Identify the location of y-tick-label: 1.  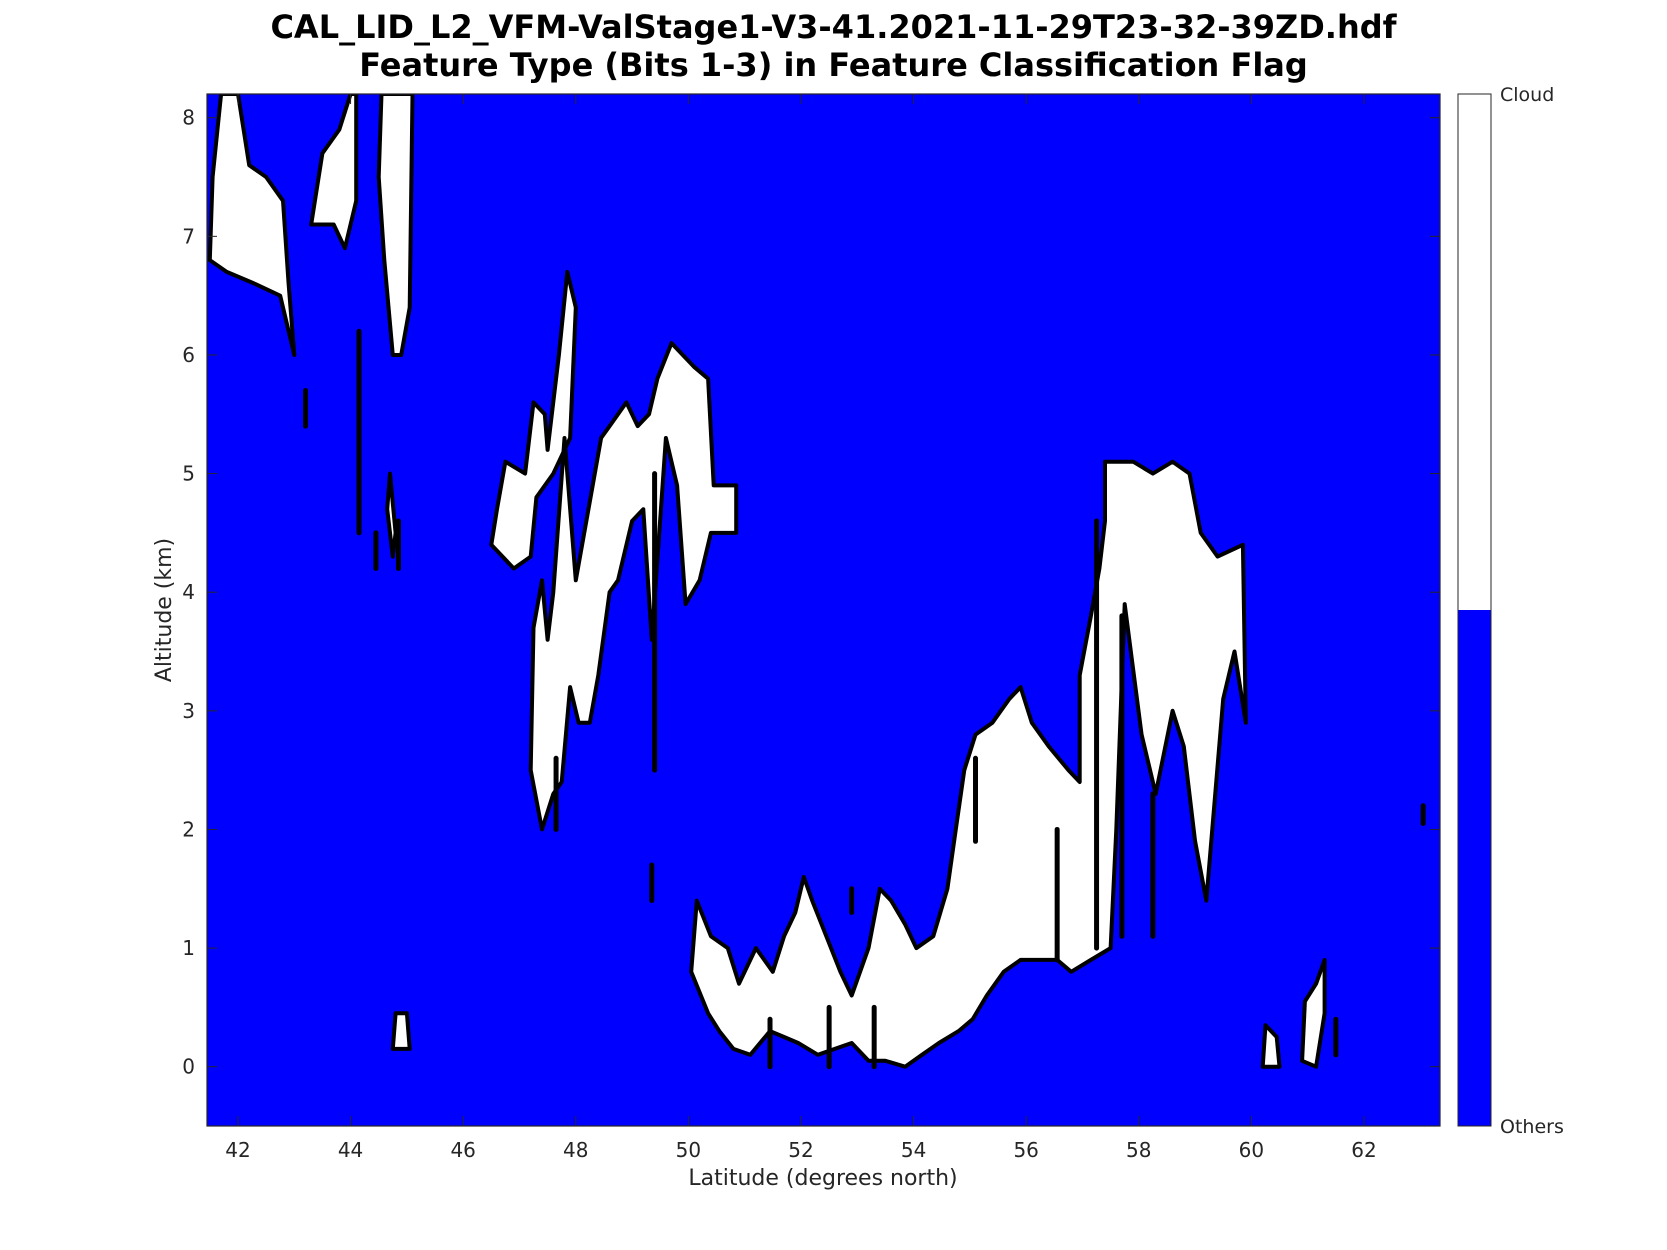
(188, 948).